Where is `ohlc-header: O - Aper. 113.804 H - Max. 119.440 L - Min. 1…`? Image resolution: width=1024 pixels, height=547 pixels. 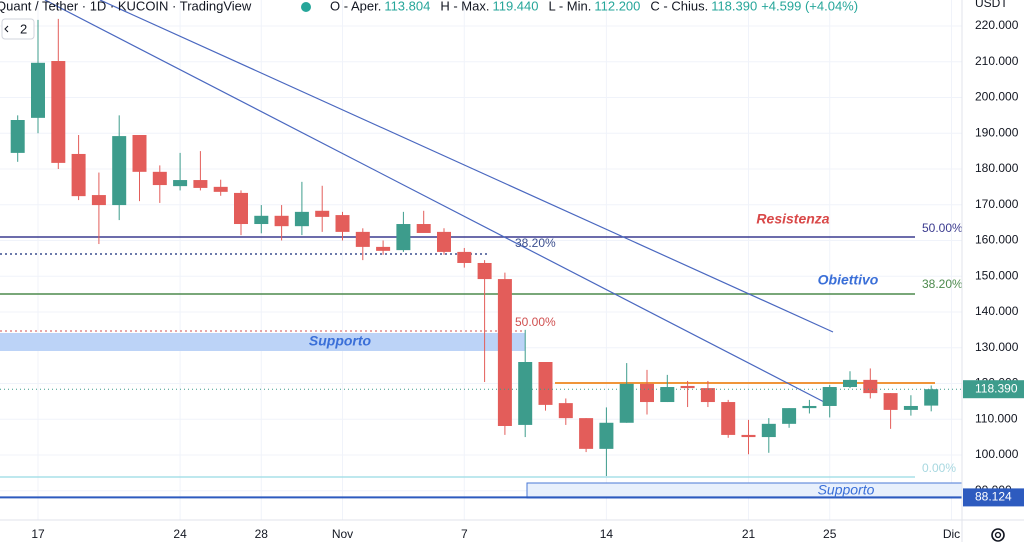
ohlc-header: O - Aper. 113.804 H - Max. 119.440 L - Min. 1… is located at coordinates (594, 6).